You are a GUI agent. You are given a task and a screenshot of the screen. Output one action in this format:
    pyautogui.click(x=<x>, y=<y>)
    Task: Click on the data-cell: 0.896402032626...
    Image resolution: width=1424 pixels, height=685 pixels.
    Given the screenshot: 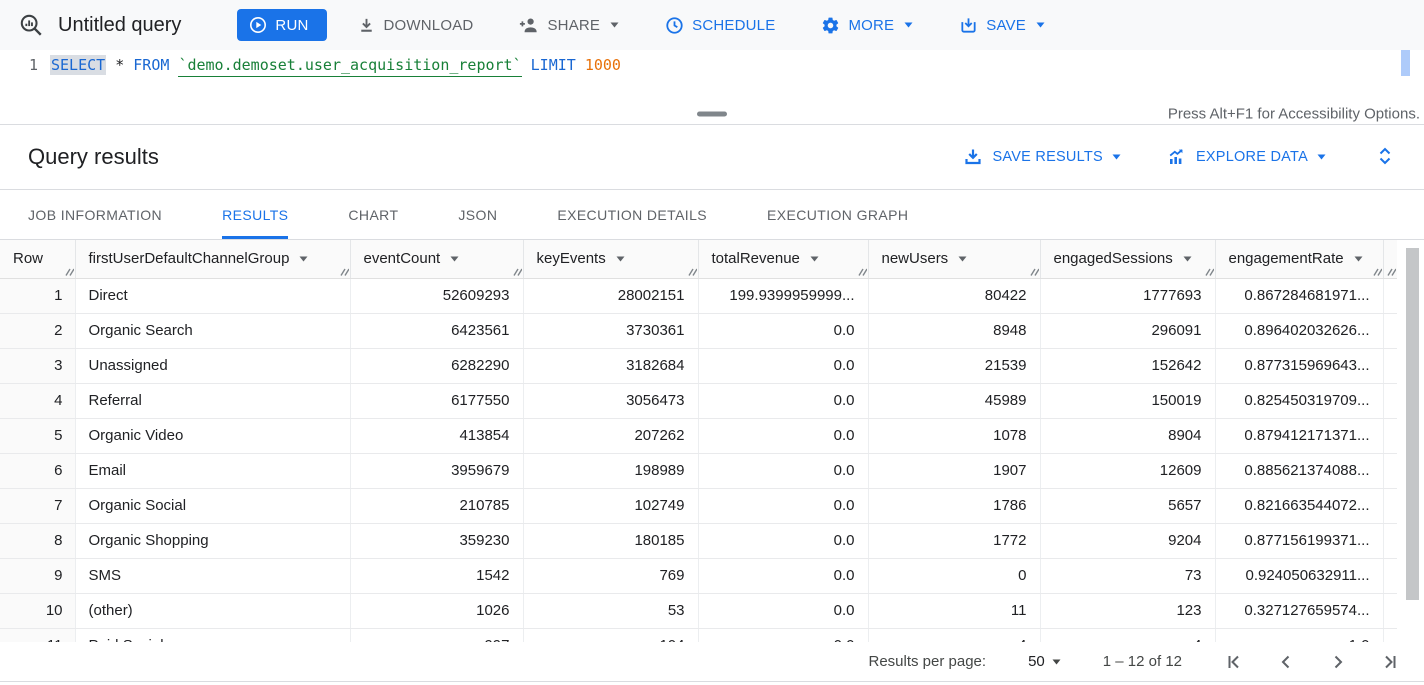 What is the action you would take?
    pyautogui.click(x=1299, y=331)
    